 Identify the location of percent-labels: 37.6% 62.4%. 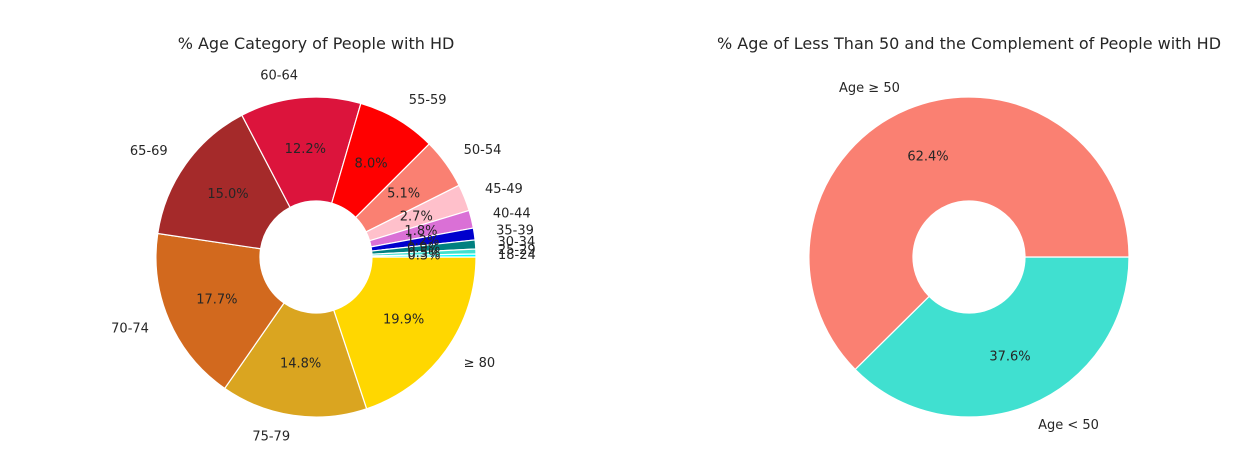
(968, 257).